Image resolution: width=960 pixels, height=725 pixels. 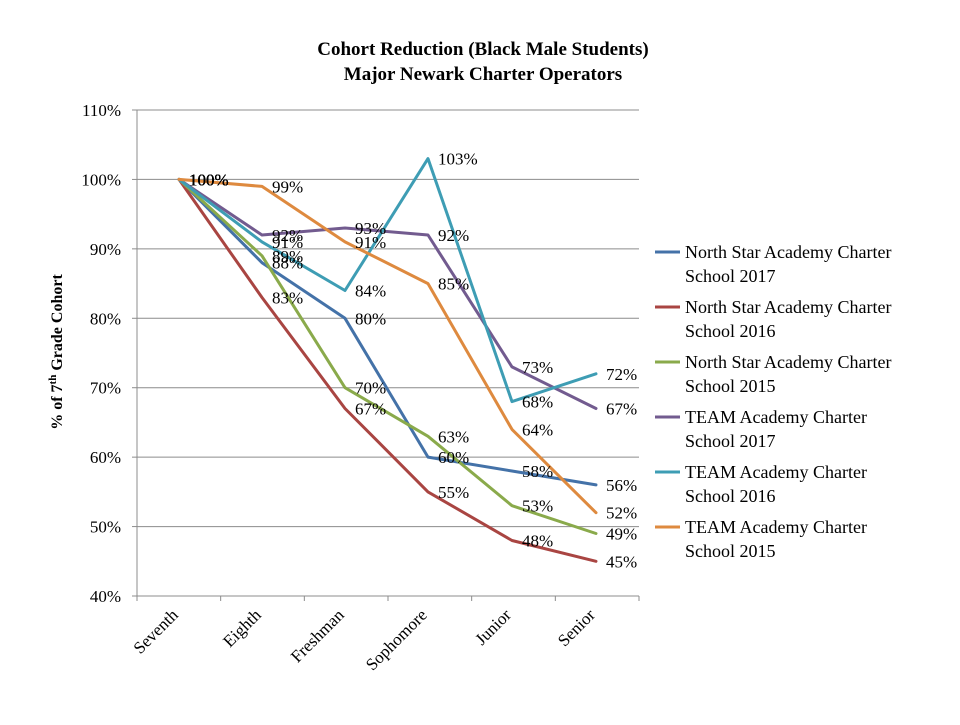 I want to click on data-label: 48%, so click(x=537, y=540).